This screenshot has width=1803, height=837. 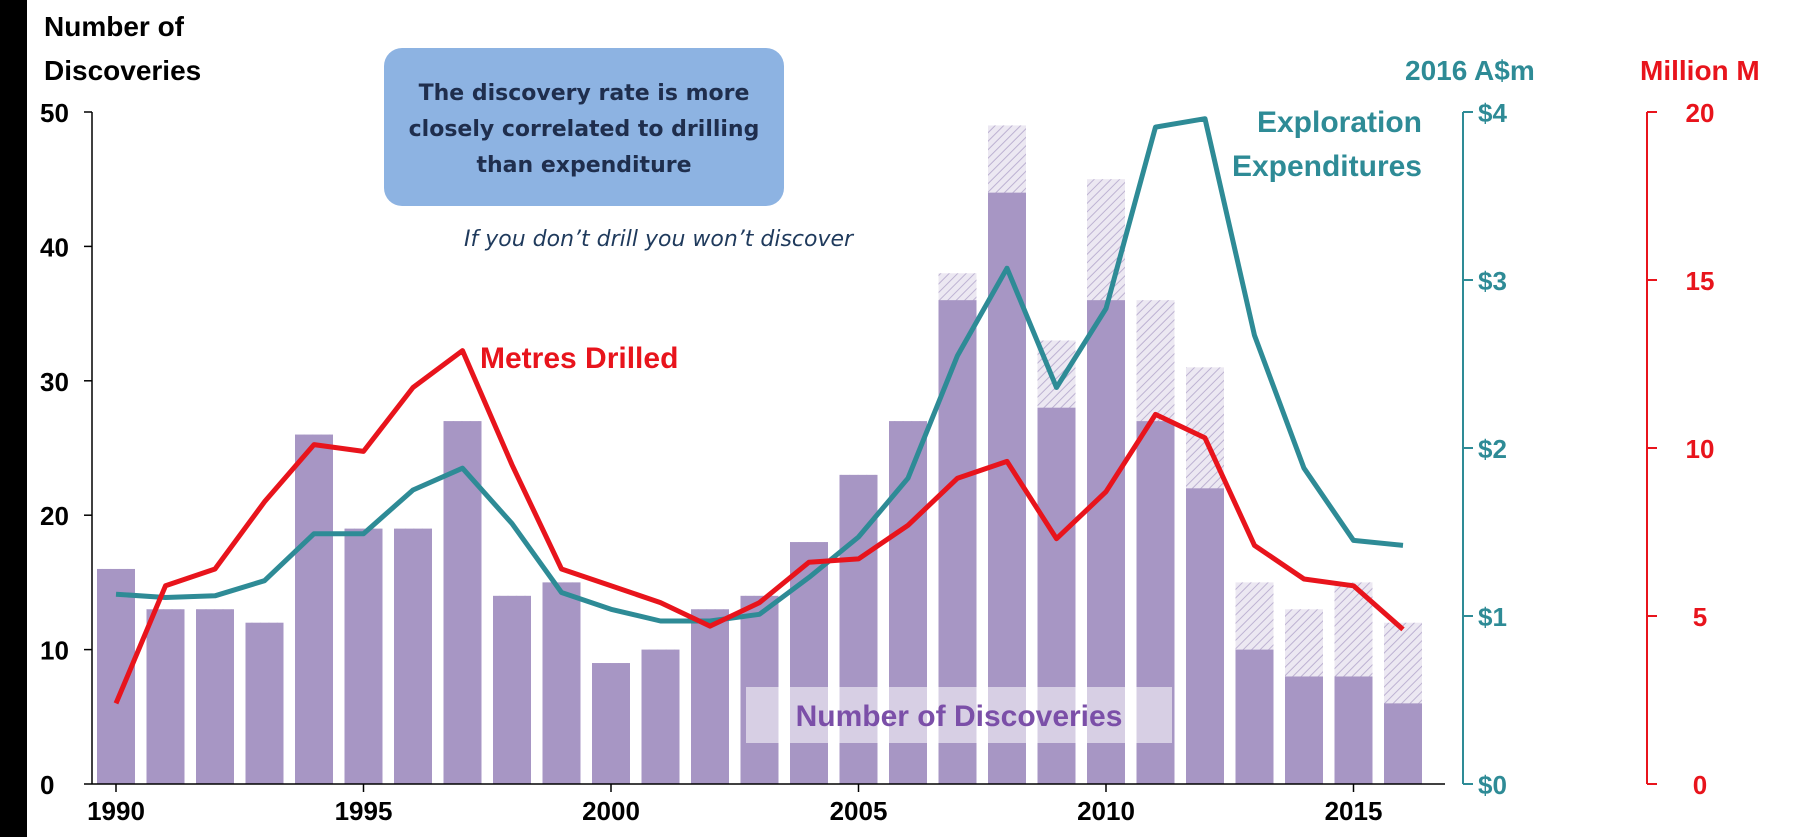 I want to click on expenditure-tick-label: $0, so click(x=1492, y=785).